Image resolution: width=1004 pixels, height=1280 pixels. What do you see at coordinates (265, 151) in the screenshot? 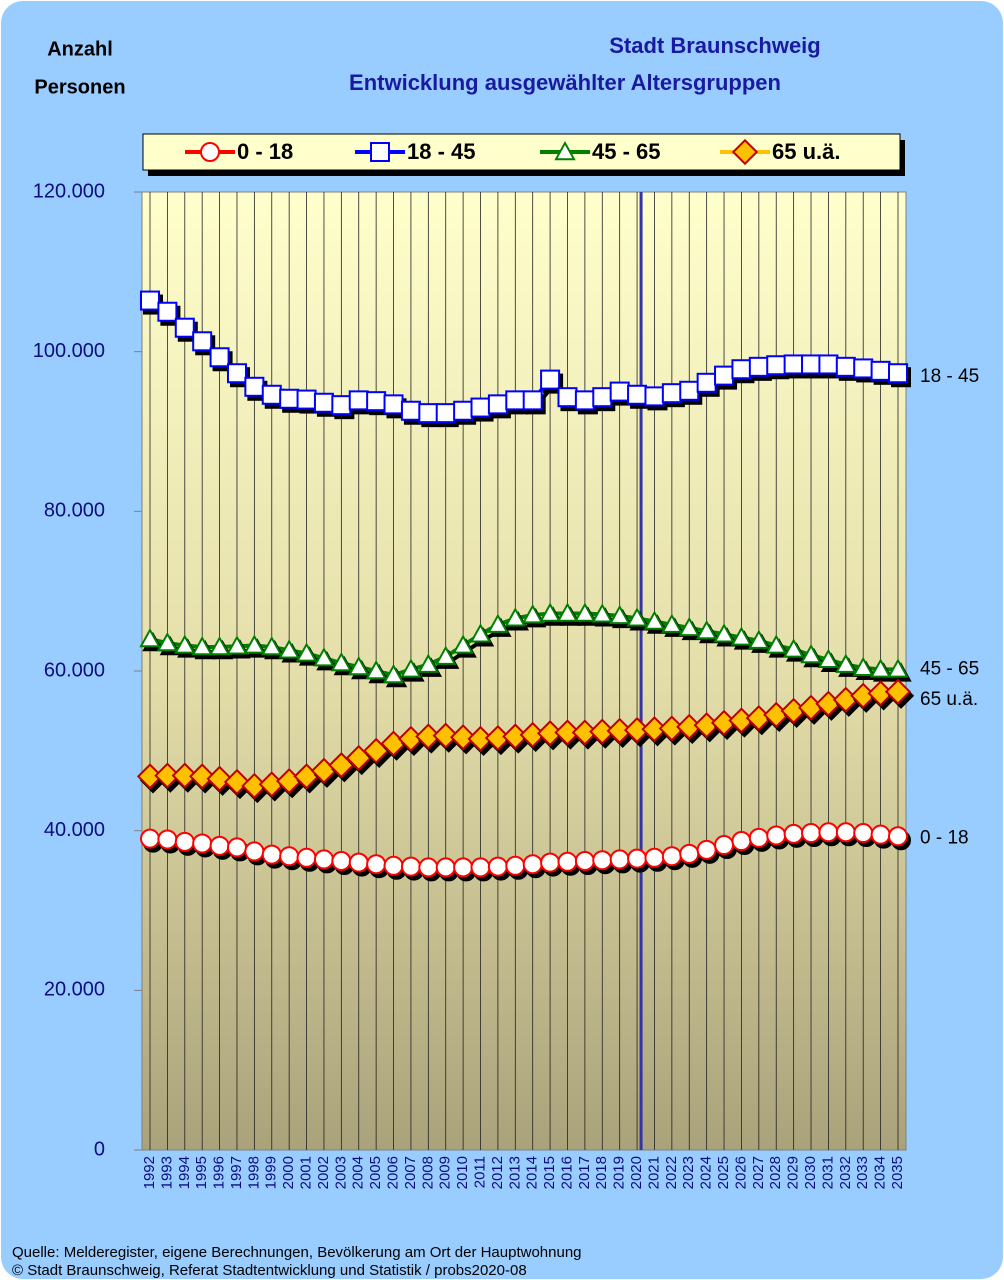
I see `legend-label: 0 - 18` at bounding box center [265, 151].